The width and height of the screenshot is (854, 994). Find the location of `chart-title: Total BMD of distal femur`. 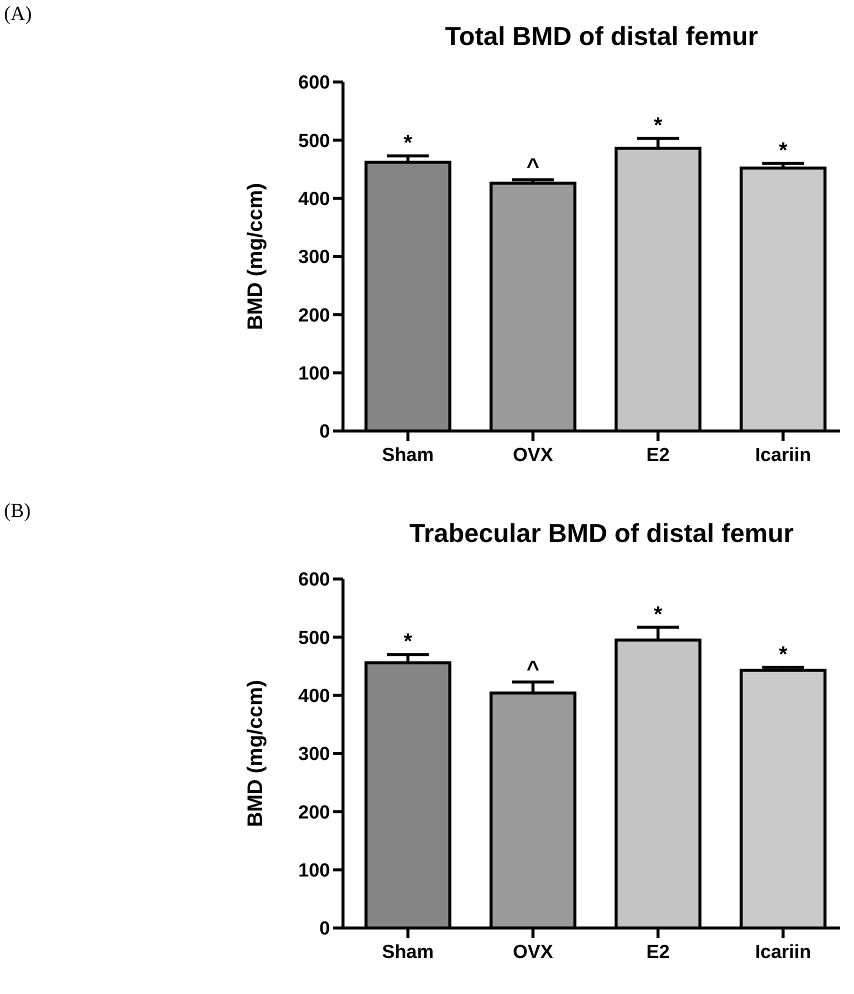

chart-title: Total BMD of distal femur is located at coordinates (601, 36).